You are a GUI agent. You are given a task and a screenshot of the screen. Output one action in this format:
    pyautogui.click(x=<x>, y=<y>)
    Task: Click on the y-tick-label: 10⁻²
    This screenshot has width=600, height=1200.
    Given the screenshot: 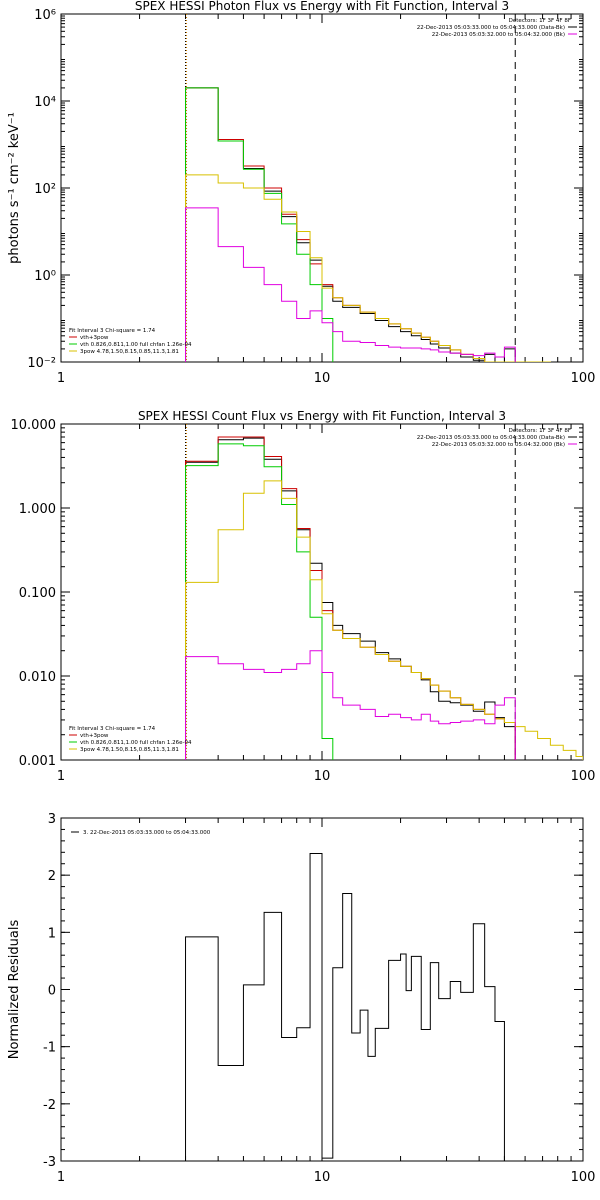 What is the action you would take?
    pyautogui.click(x=41, y=363)
    